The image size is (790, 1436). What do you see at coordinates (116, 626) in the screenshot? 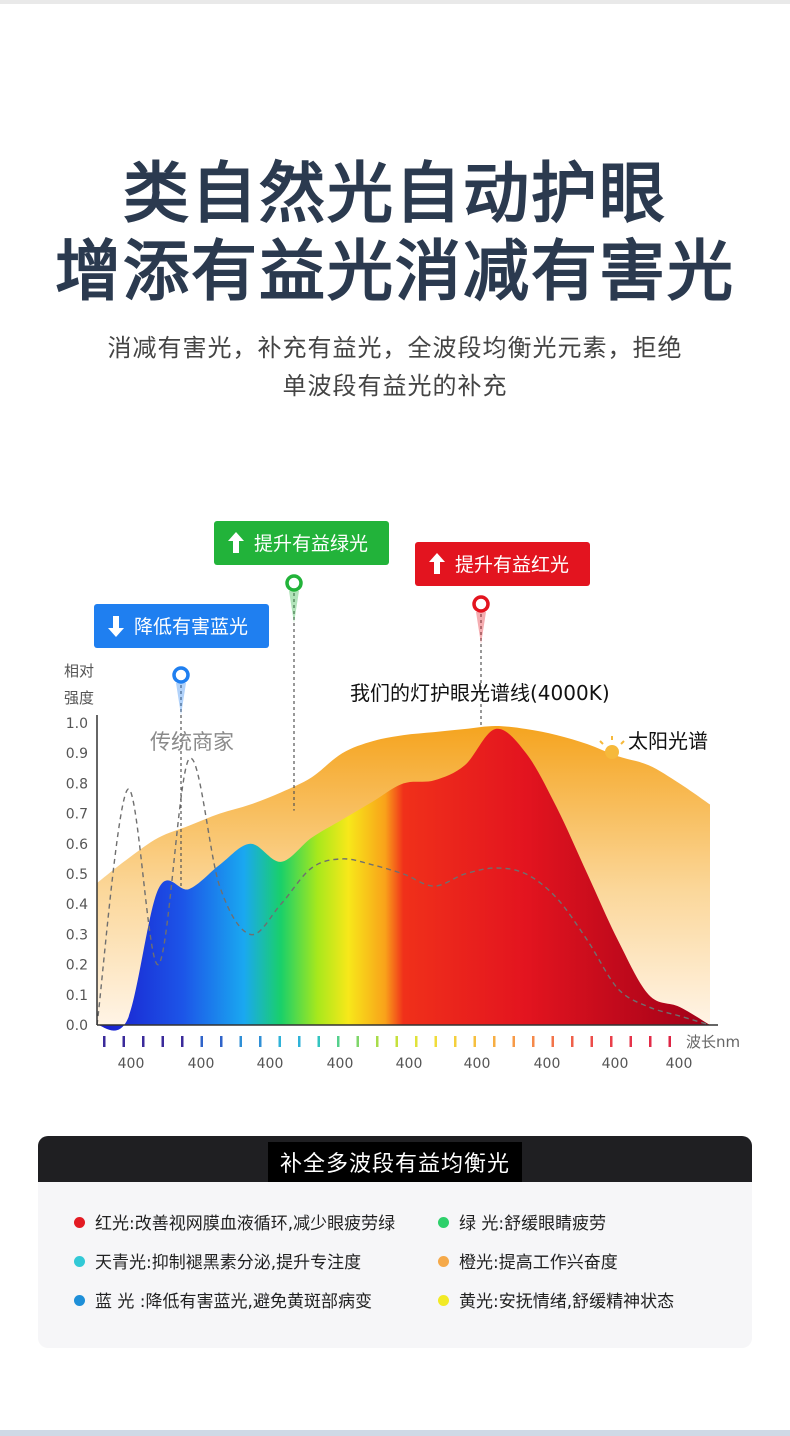
I see `arrow-down-icon` at bounding box center [116, 626].